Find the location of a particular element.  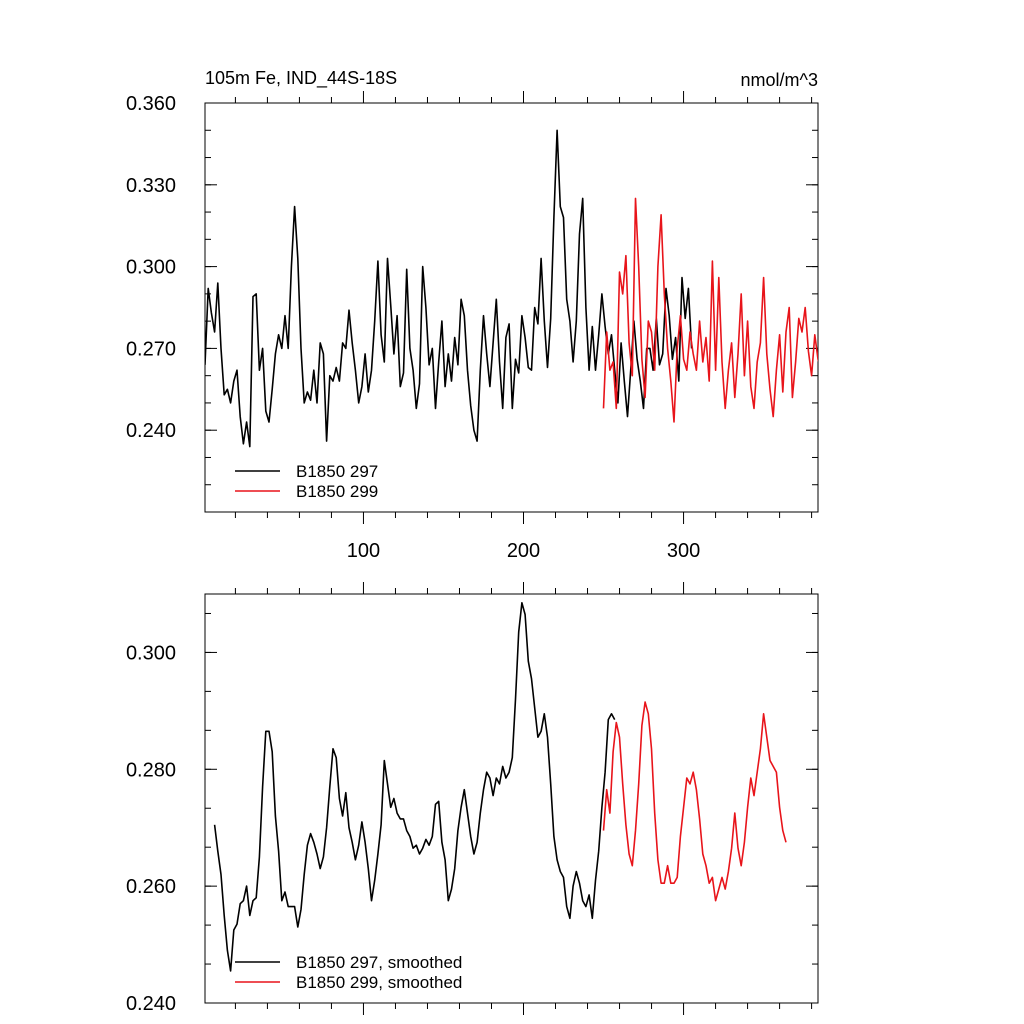

chart-title: 105m Fe, IND_44S-18S is located at coordinates (301, 78).